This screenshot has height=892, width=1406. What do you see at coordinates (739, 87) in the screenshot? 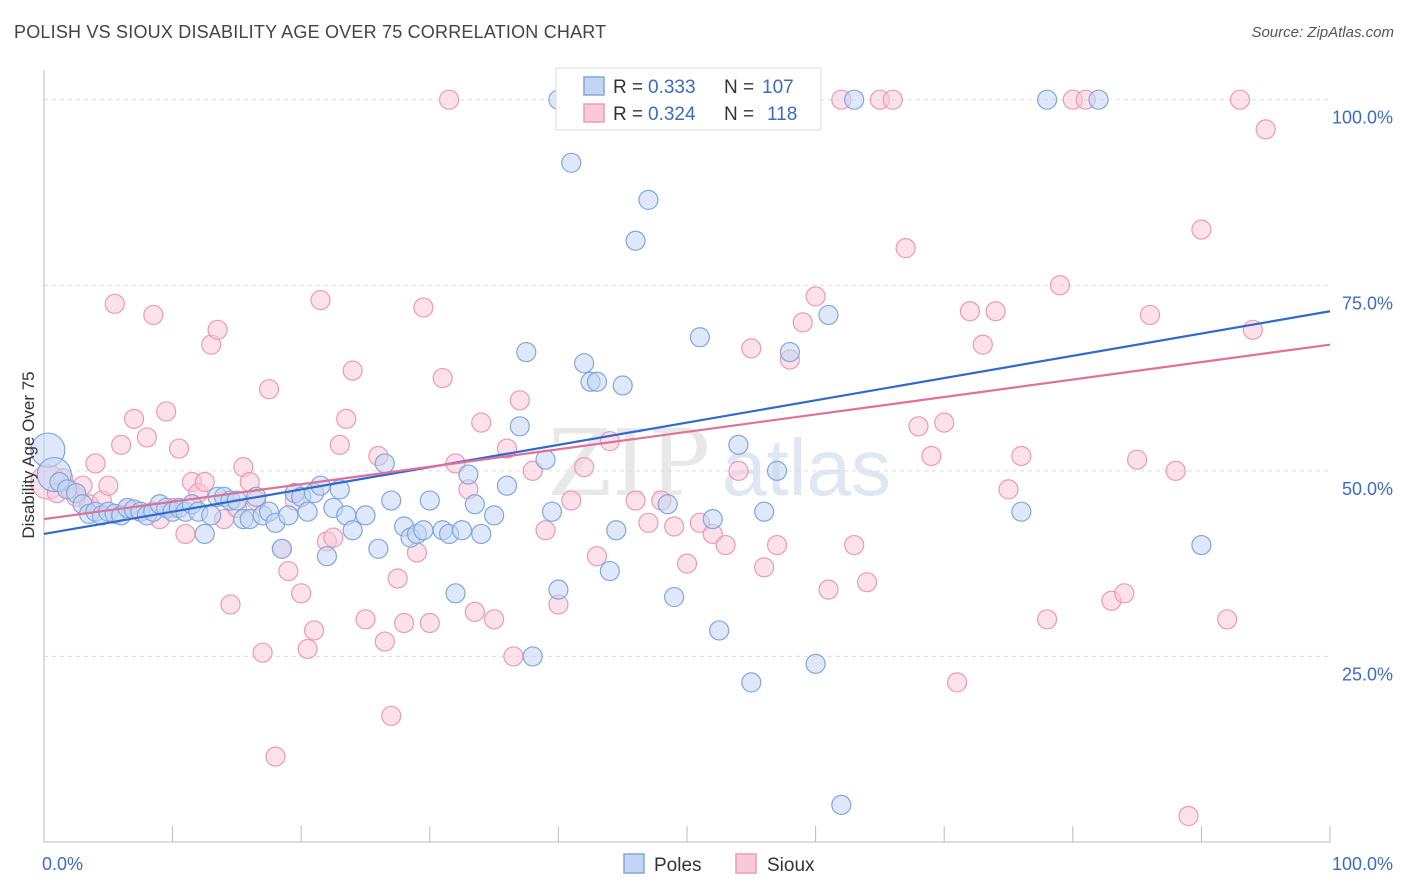
I see `legend-n-label-poles: N =` at bounding box center [739, 87].